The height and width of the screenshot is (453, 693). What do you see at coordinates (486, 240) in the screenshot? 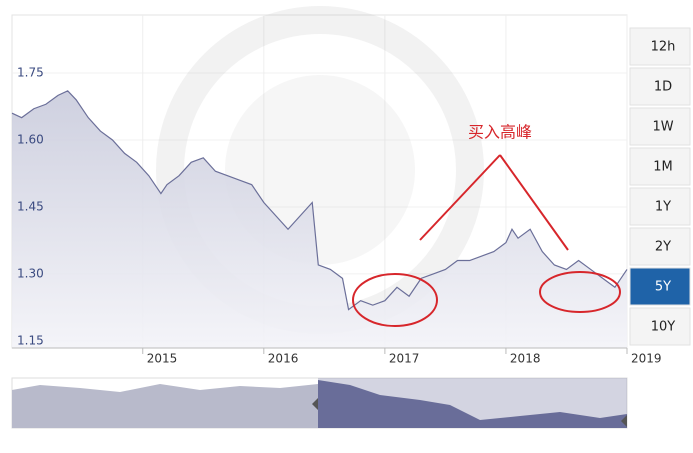
I see `annotation-shapes` at bounding box center [486, 240].